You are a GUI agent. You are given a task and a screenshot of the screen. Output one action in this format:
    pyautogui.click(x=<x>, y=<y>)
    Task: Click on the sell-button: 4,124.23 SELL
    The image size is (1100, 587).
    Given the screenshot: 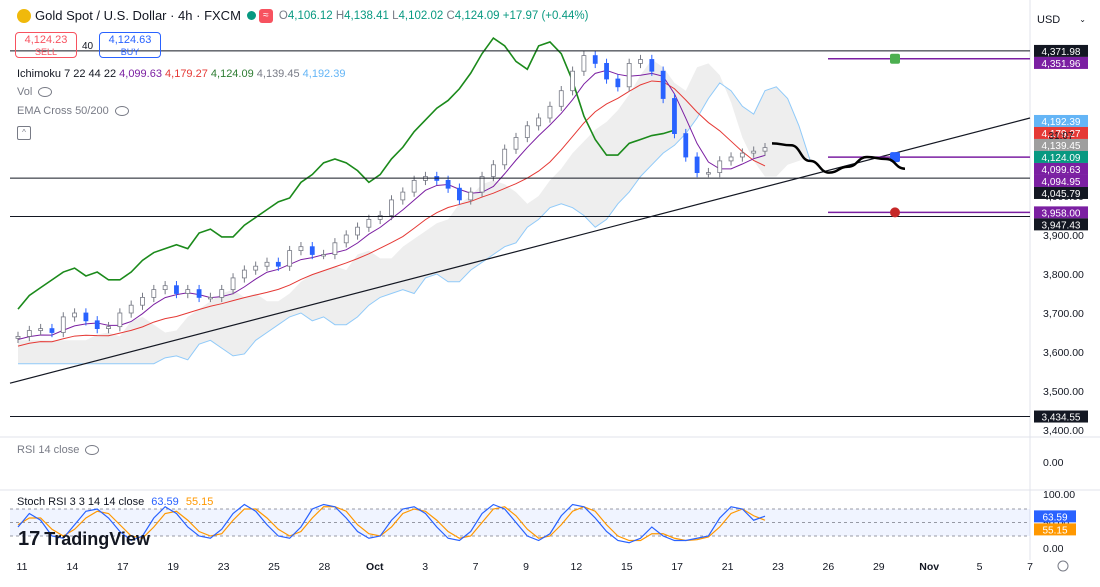 What is the action you would take?
    pyautogui.click(x=46, y=45)
    